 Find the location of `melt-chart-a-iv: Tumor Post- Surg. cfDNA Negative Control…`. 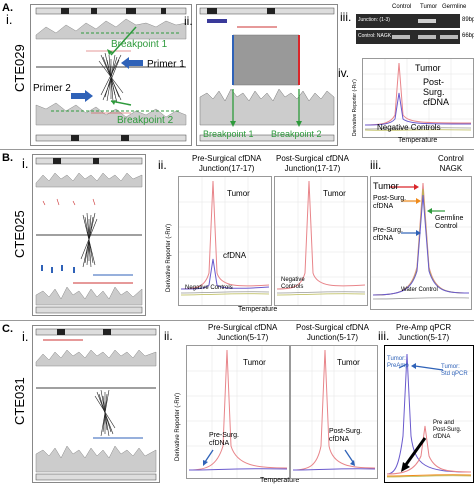

melt-chart-a-iv: Tumor Post- Surg. cfDNA Negative Control… is located at coordinates (418, 98).